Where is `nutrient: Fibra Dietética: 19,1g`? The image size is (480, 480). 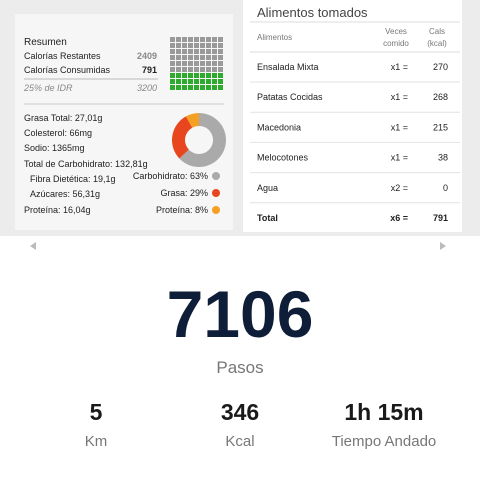 nutrient: Fibra Dietética: 19,1g is located at coordinates (73, 179).